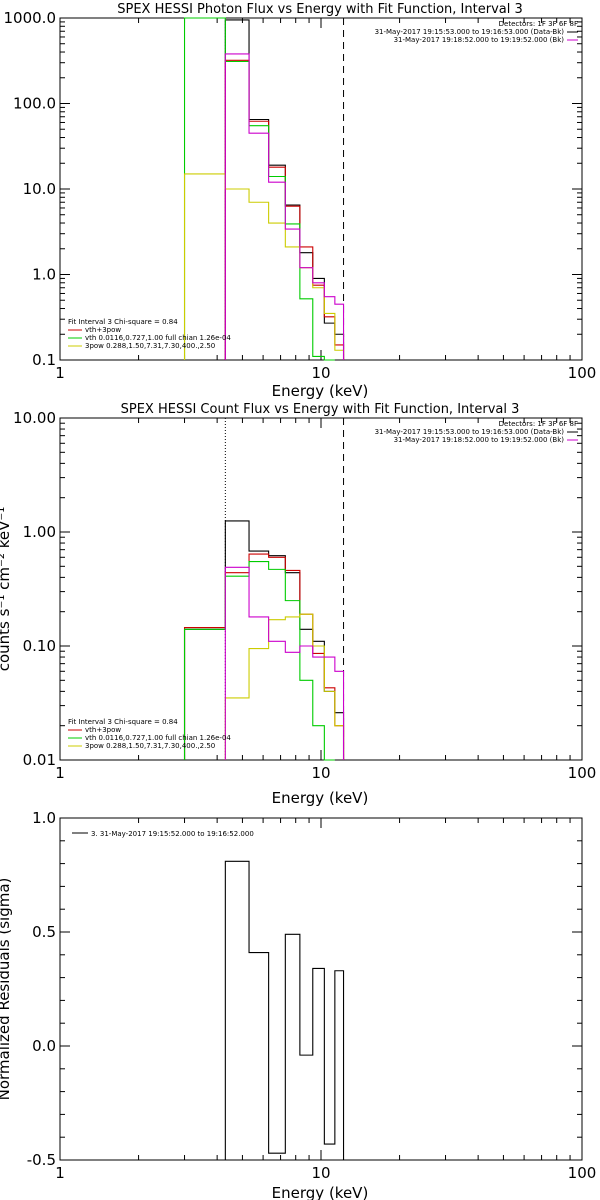 This screenshot has height=1200, width=600. I want to click on count-flux-marker-lines, so click(284, 589).